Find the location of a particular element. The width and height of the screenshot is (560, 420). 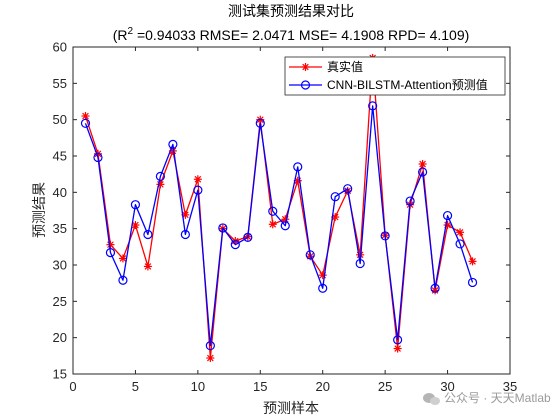

x-tick-label: 0 is located at coordinates (72, 386).